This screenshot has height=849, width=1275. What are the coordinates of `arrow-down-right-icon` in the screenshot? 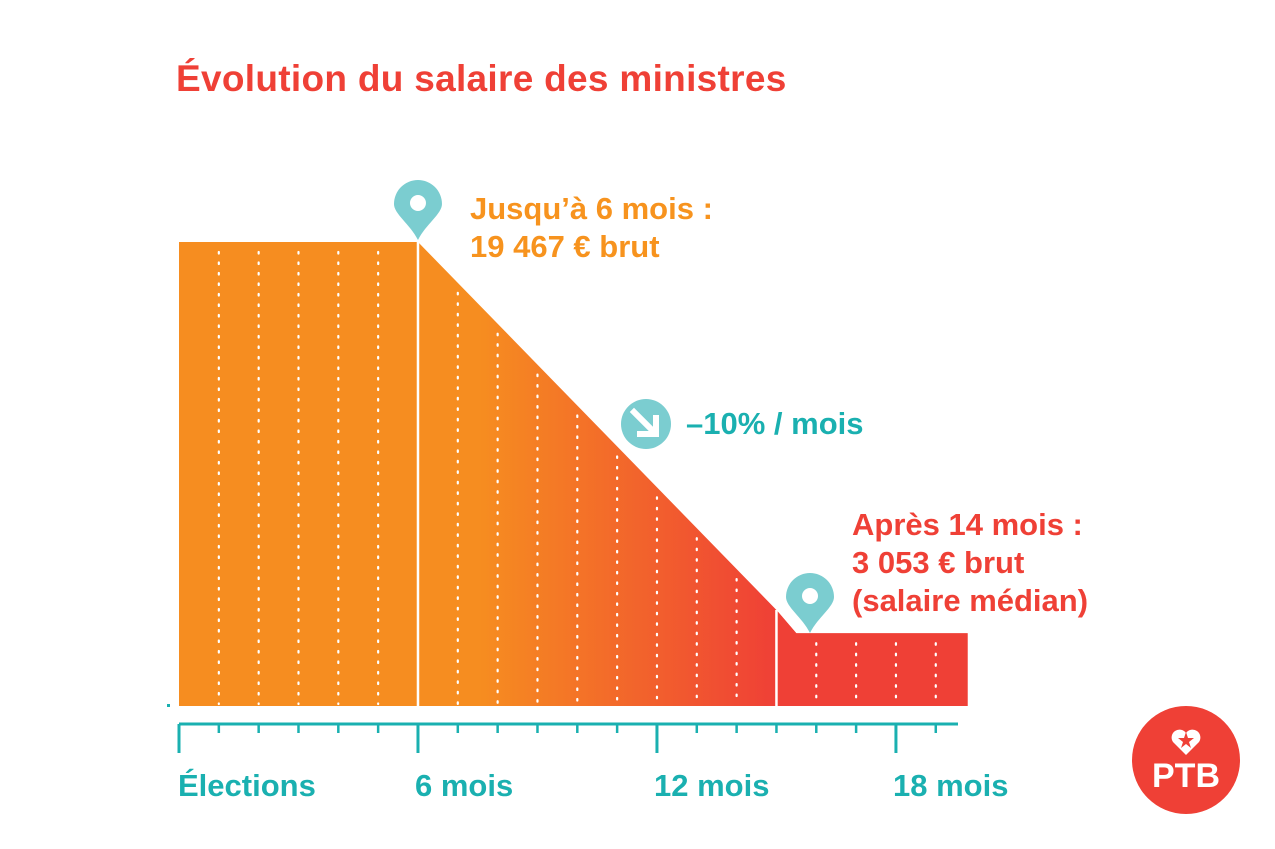 It's located at (646, 424).